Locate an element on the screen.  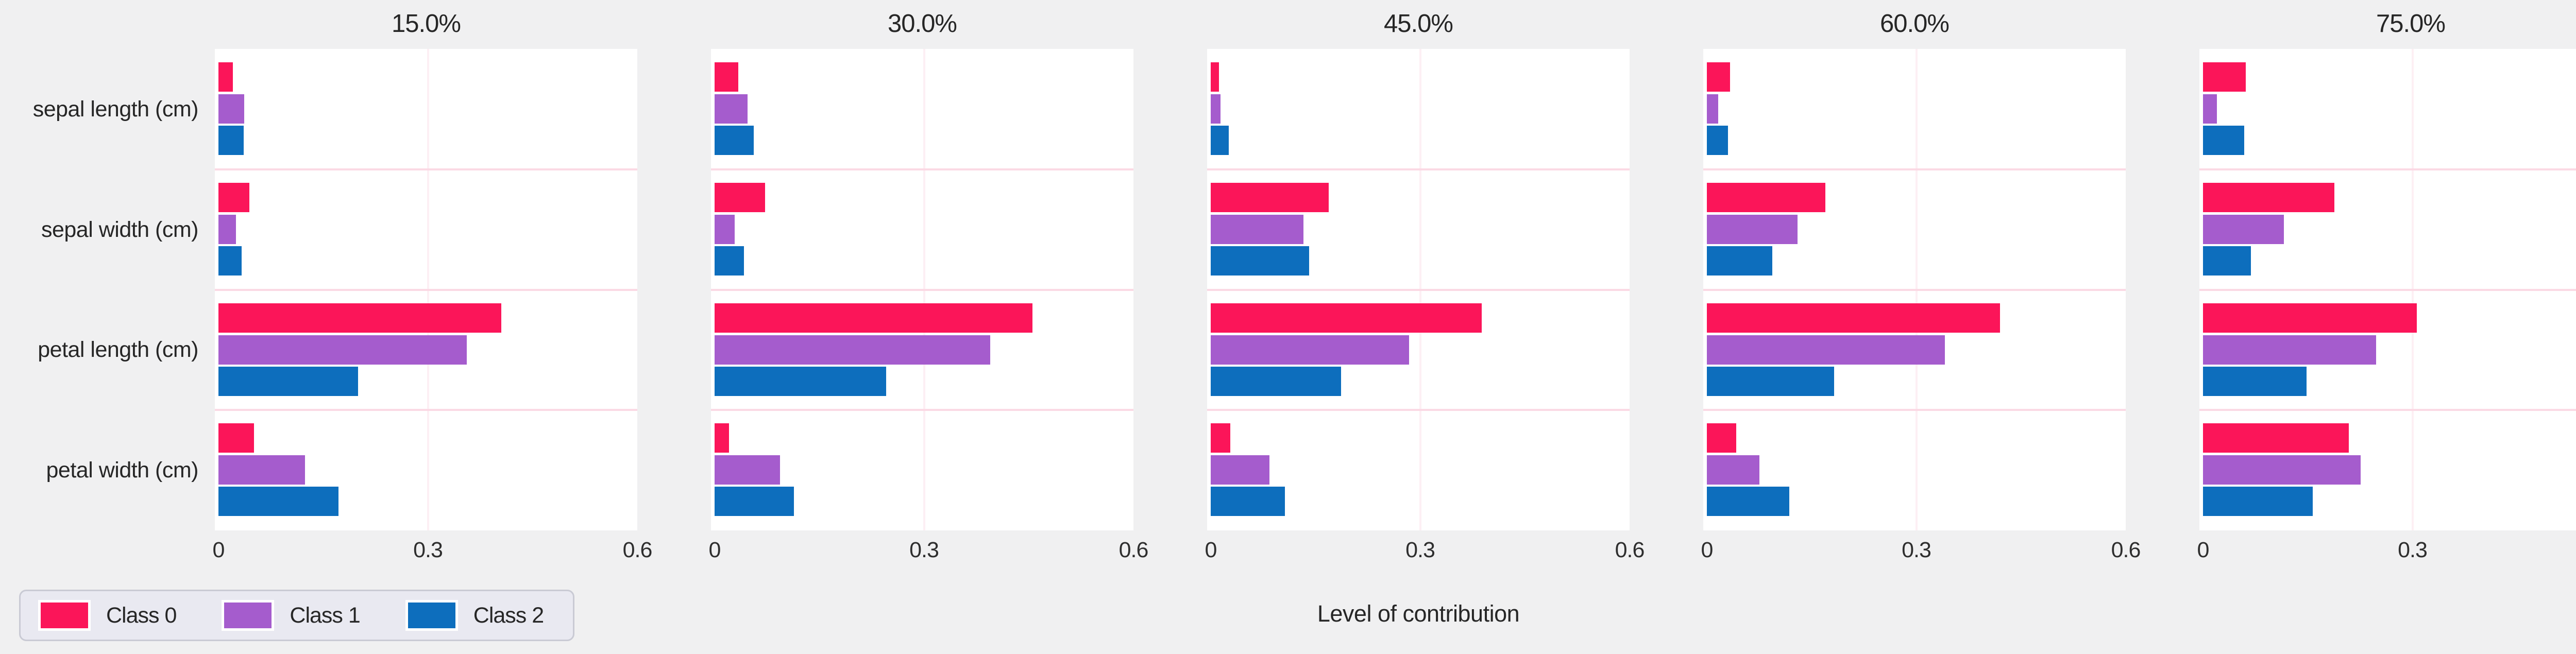
legend-item: Class 1 is located at coordinates (291, 615).